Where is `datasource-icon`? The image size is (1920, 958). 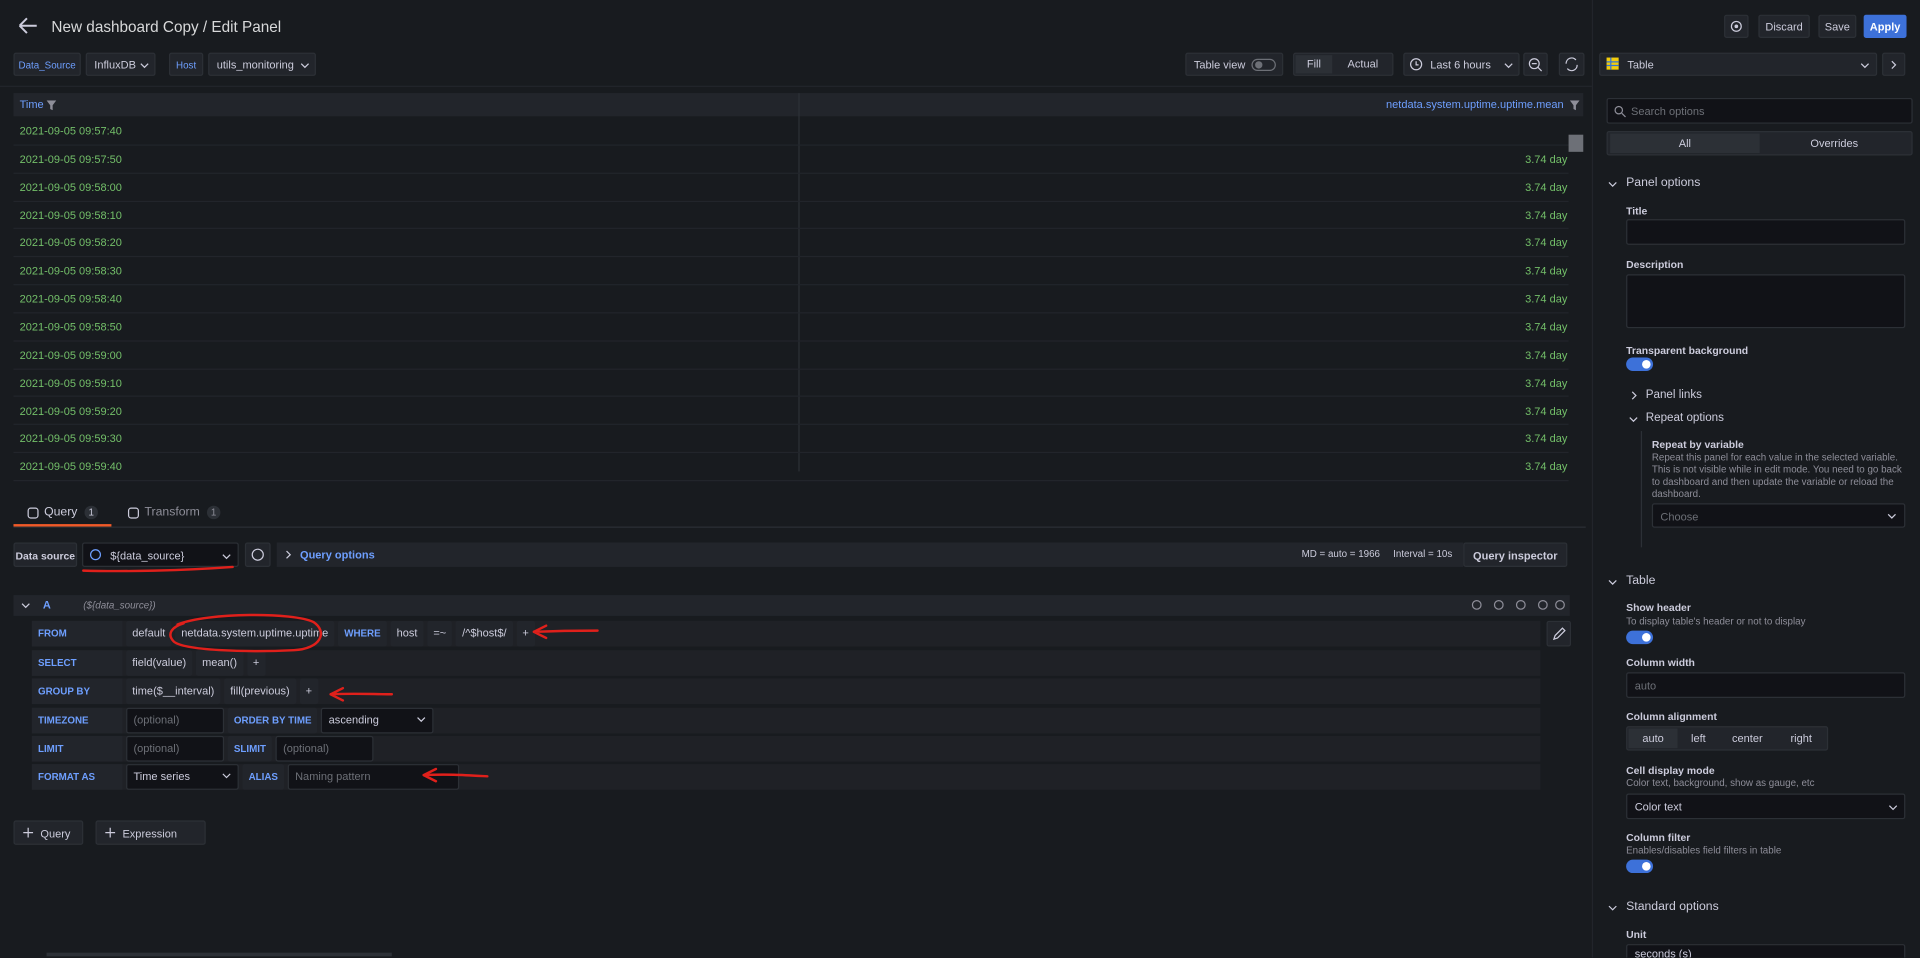 datasource-icon is located at coordinates (95, 555).